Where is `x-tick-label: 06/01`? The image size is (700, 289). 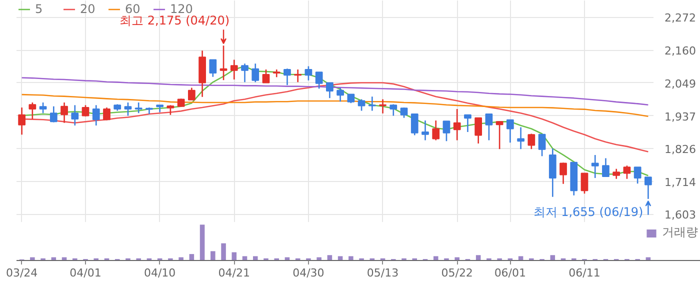
x-tick-label: 06/01 is located at coordinates (510, 273).